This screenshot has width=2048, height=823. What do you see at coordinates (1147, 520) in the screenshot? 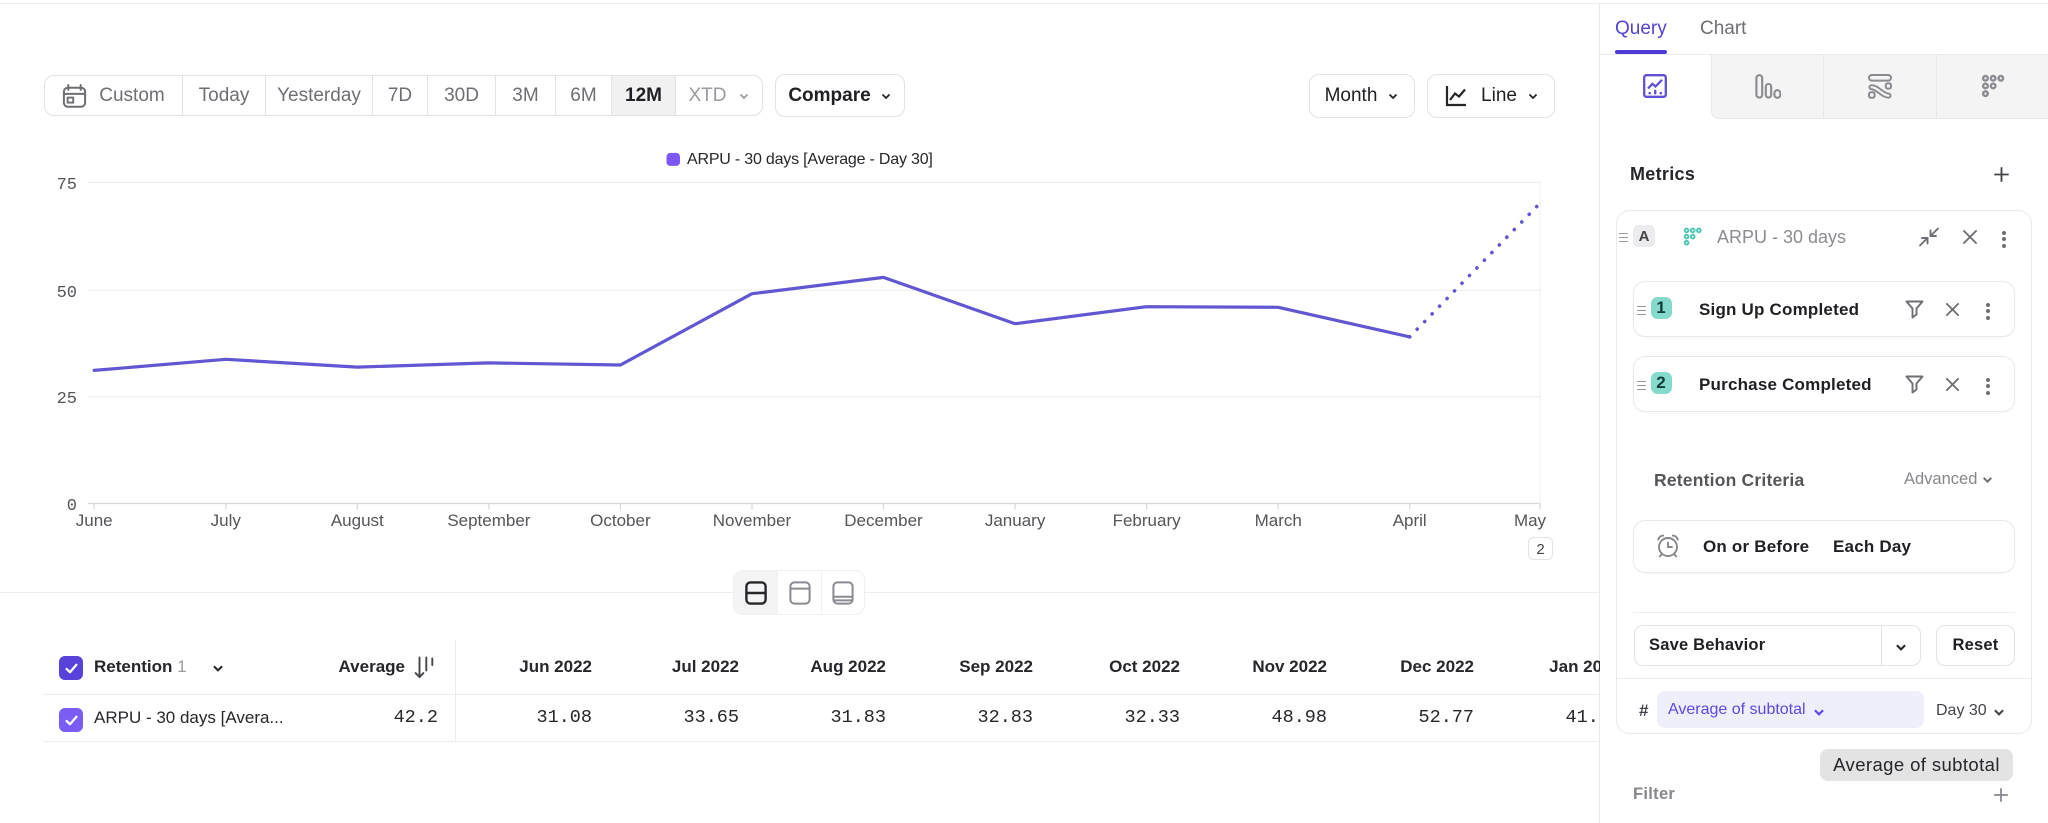
I see `svg-text: February` at bounding box center [1147, 520].